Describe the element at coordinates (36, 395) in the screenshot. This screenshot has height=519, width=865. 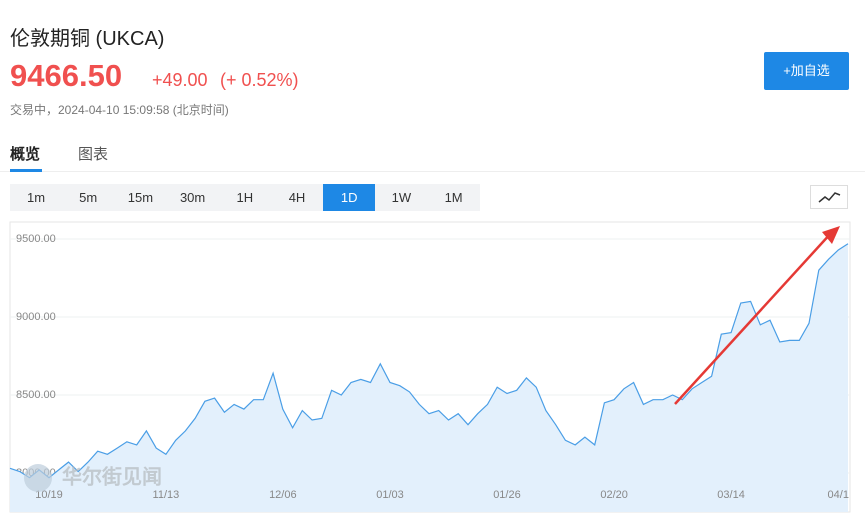
I see `y-tick-label: 8500.00` at that location.